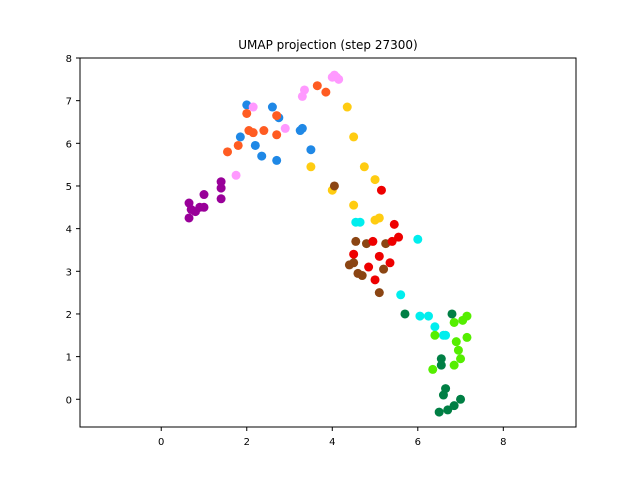  Describe the element at coordinates (73, 230) in the screenshot. I see `y-axis: 0 1 2 3 4 5 6 7 8` at that location.